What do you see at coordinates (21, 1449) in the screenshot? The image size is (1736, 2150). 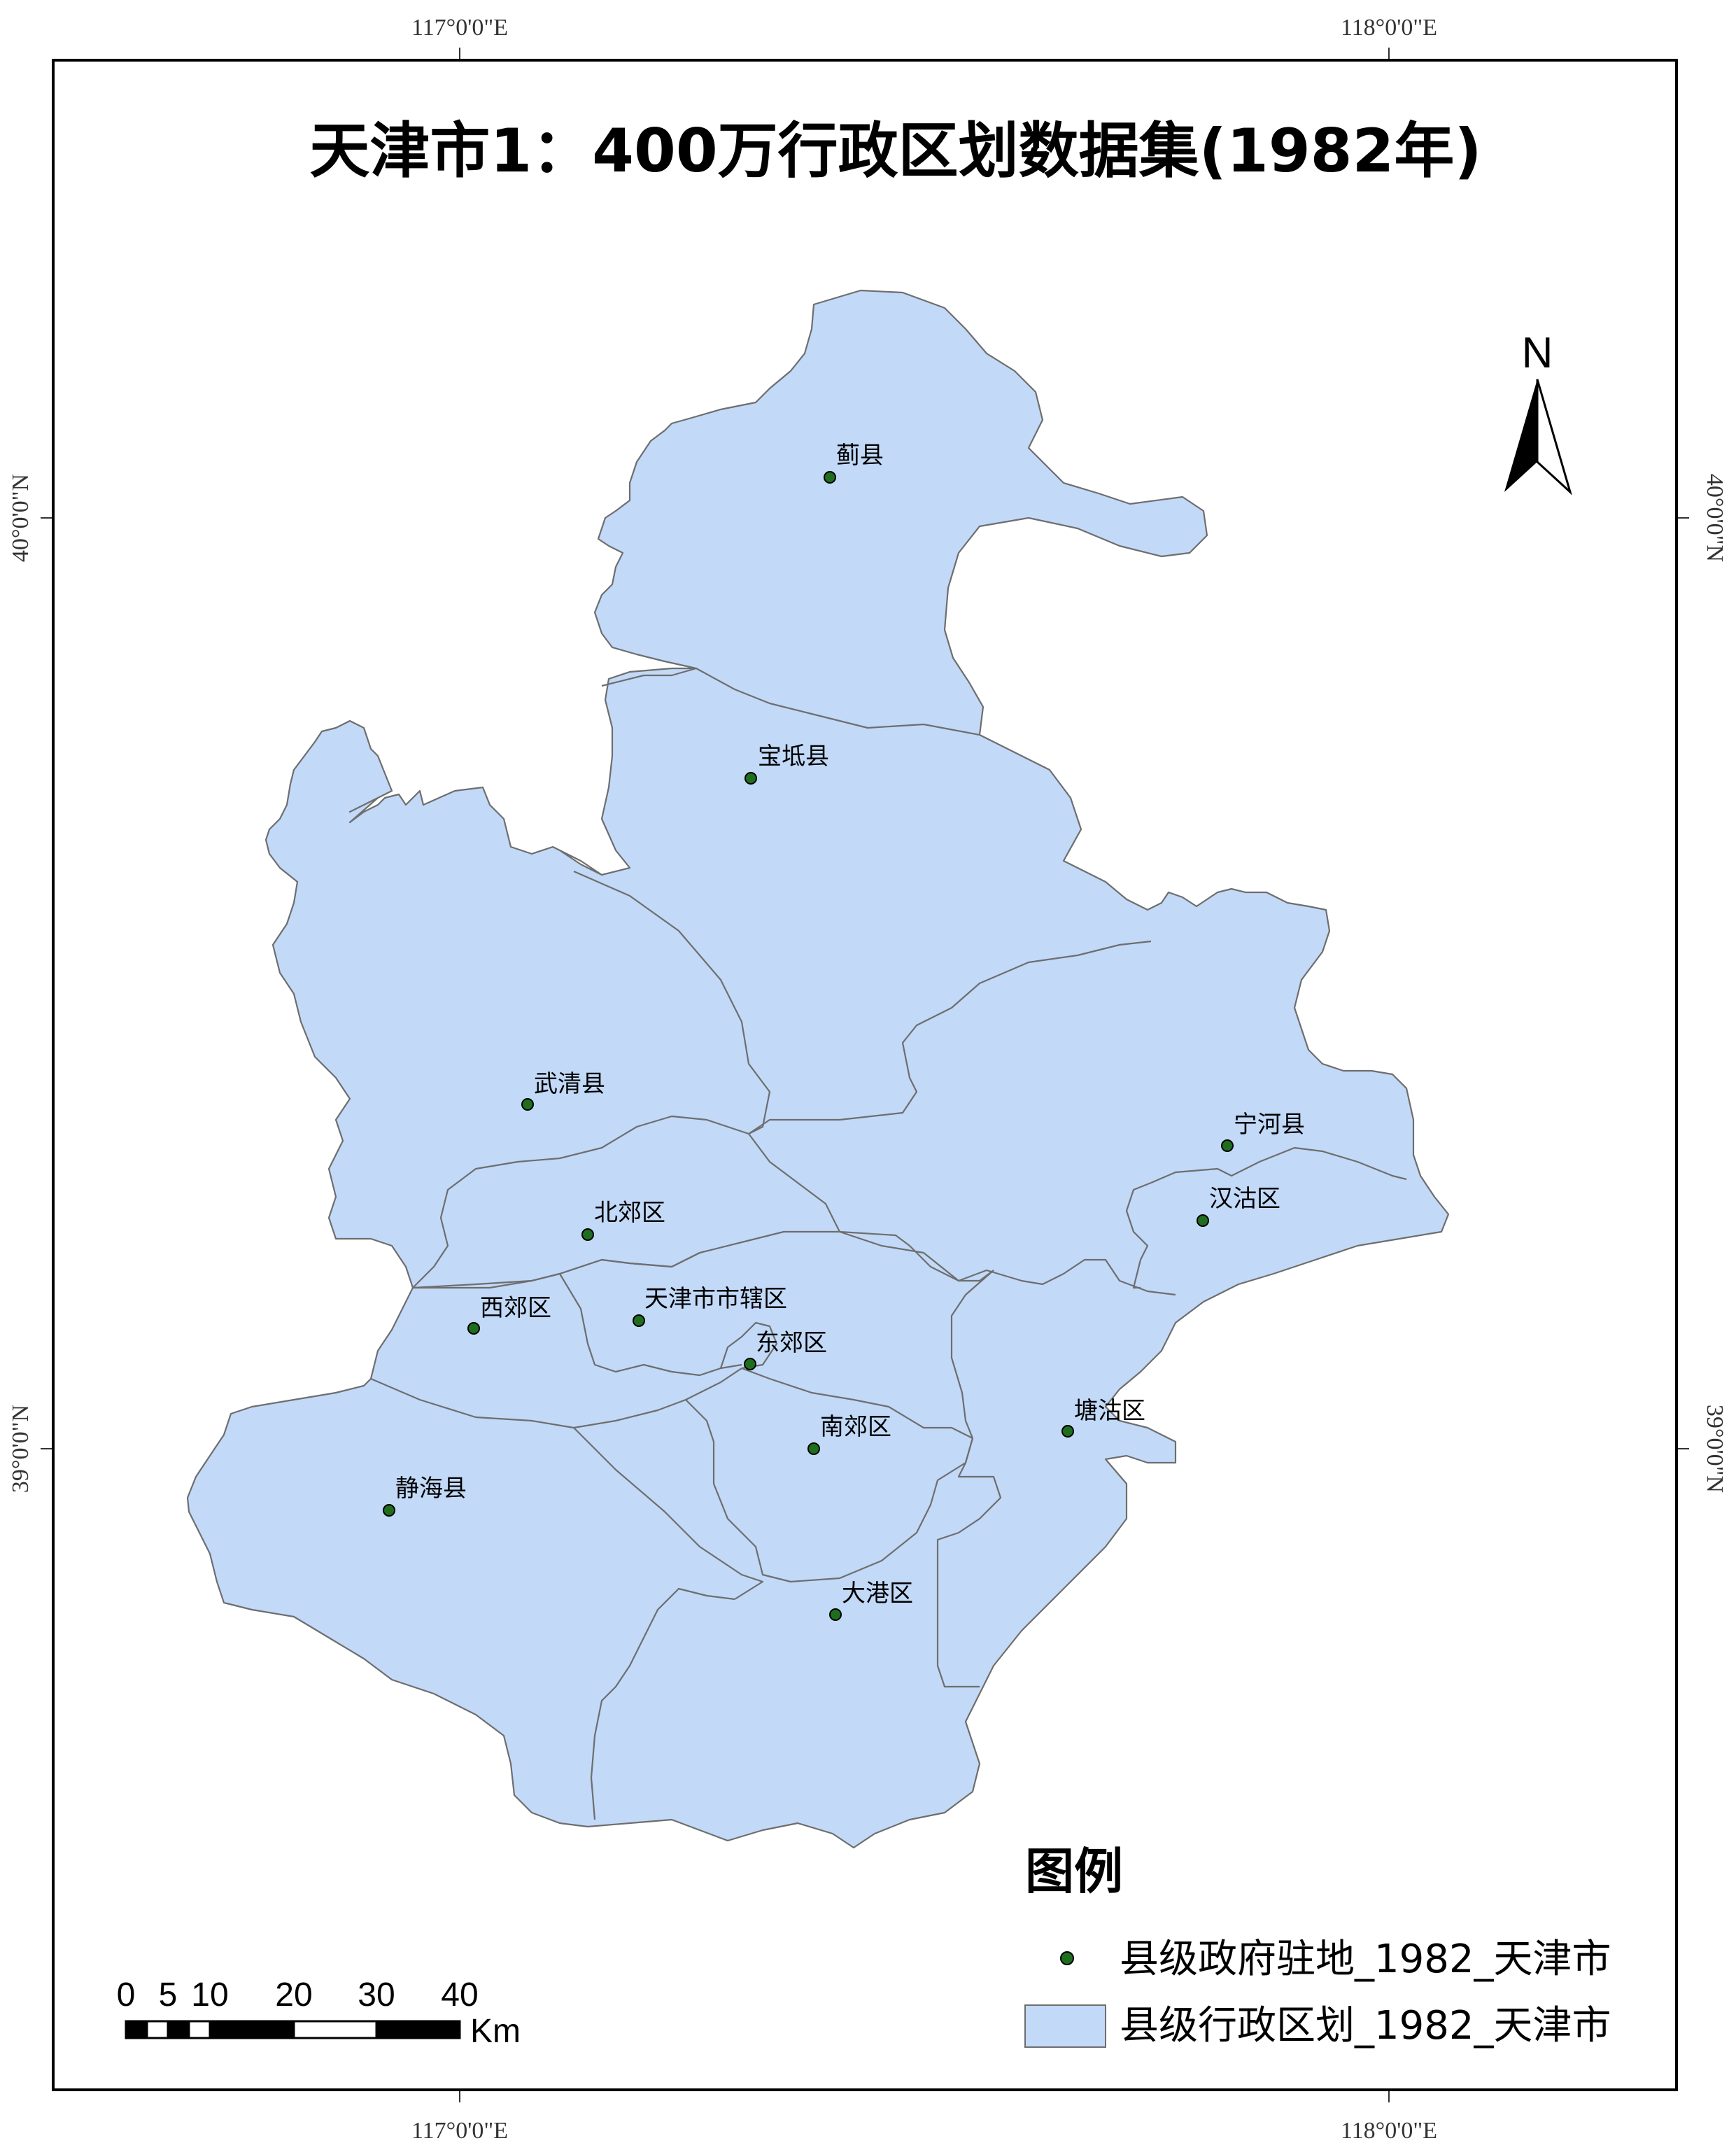 I see `lat-label-left-39: 39°0'0"N` at bounding box center [21, 1449].